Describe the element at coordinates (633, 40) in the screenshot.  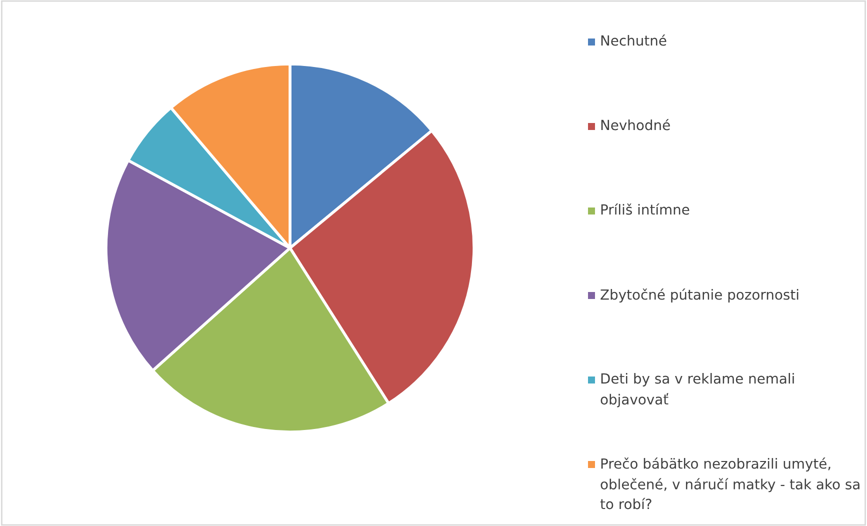
I see `legend-label: Nechutné` at that location.